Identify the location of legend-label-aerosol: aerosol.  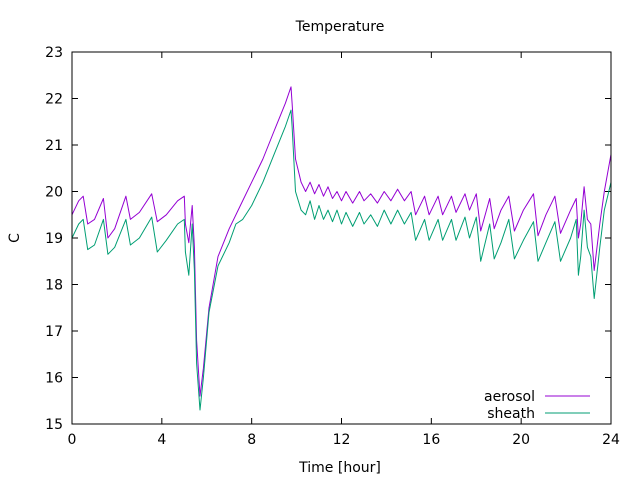
(509, 397).